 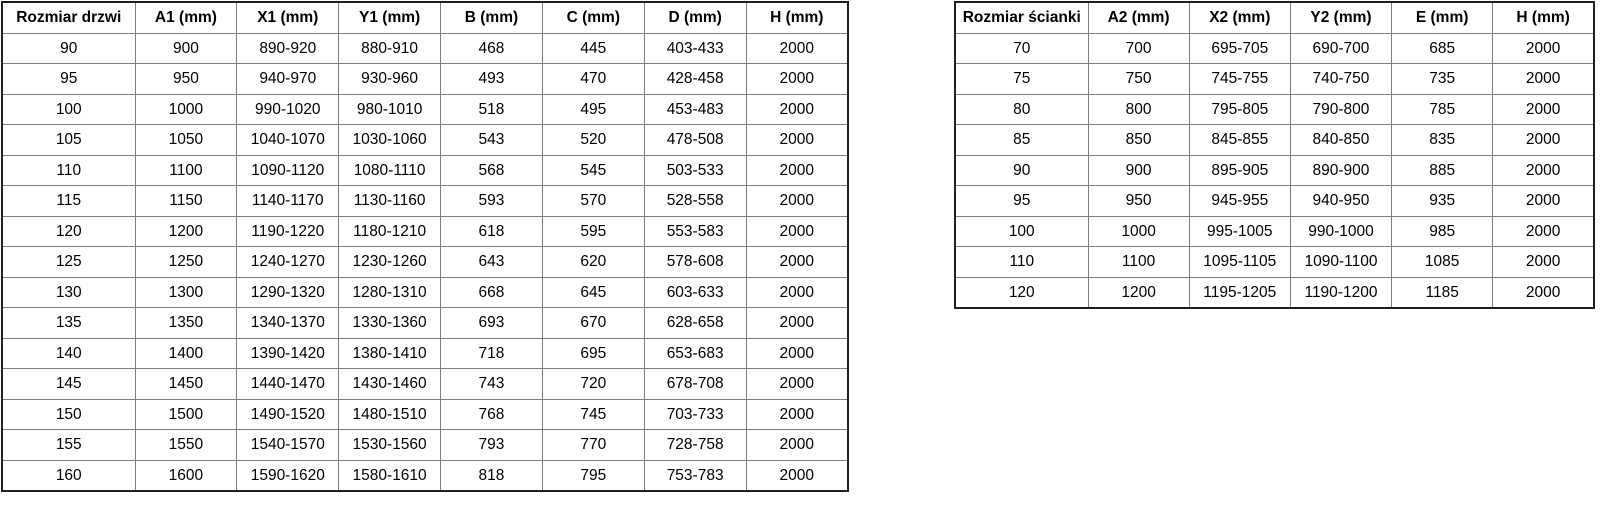 What do you see at coordinates (288, 231) in the screenshot?
I see `table-cell: 1190-1220` at bounding box center [288, 231].